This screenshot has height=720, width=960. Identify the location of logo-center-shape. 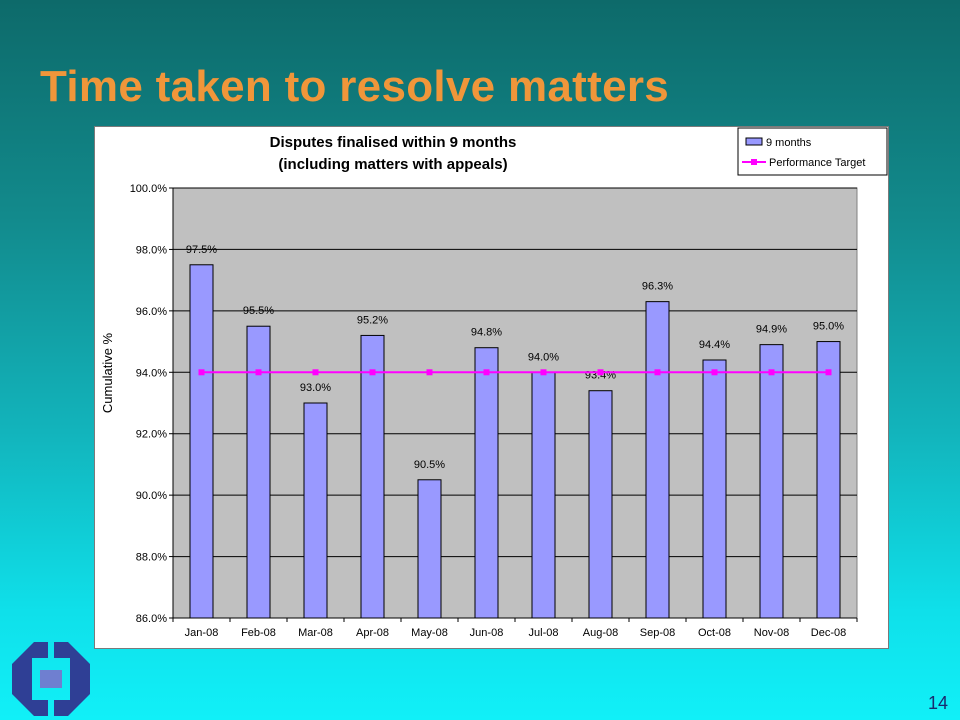
(51, 679).